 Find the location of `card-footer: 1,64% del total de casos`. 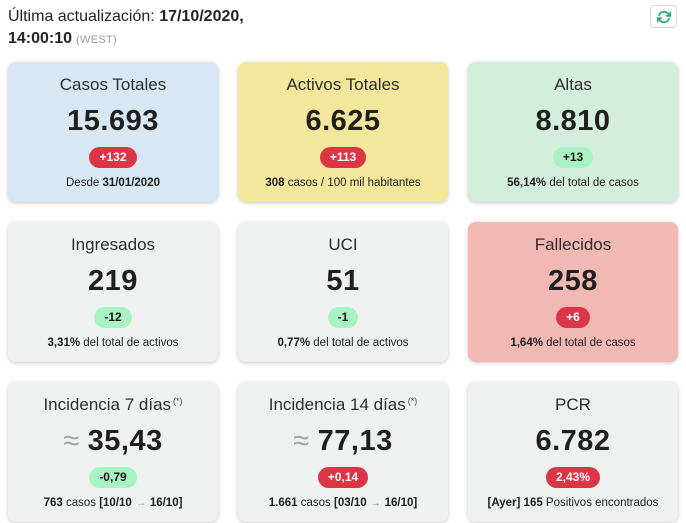

card-footer: 1,64% del total de casos is located at coordinates (573, 343).